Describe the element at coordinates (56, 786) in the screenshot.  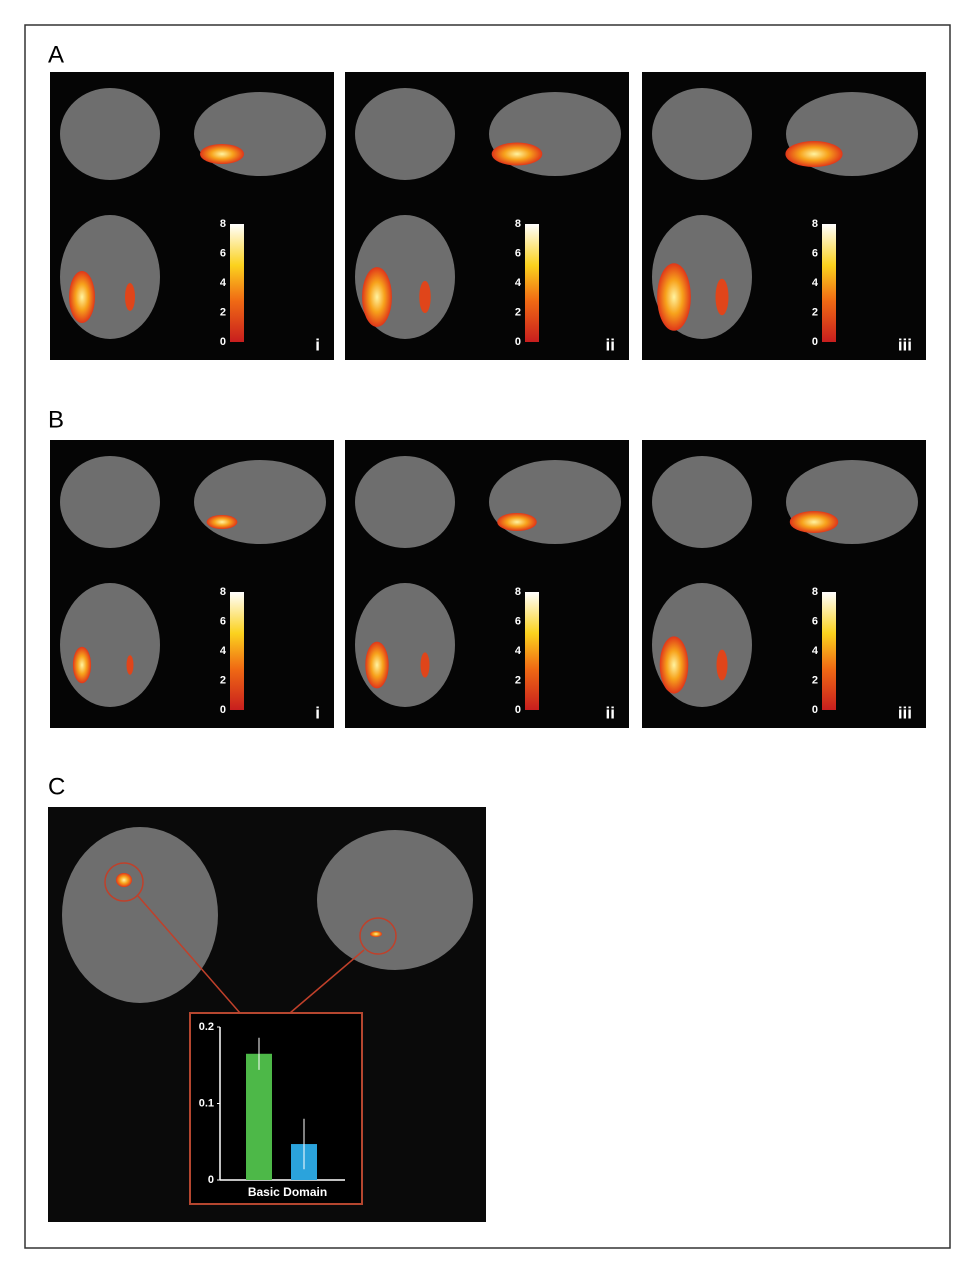
I see `panel-label: C` at that location.